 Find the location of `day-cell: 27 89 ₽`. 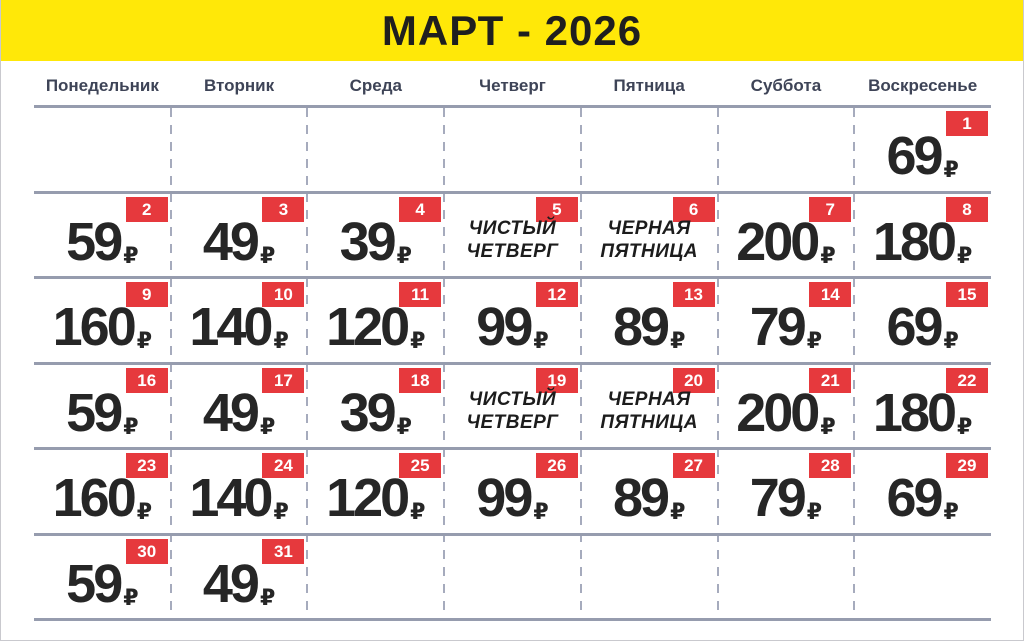

day-cell: 27 89 ₽ is located at coordinates (649, 493).